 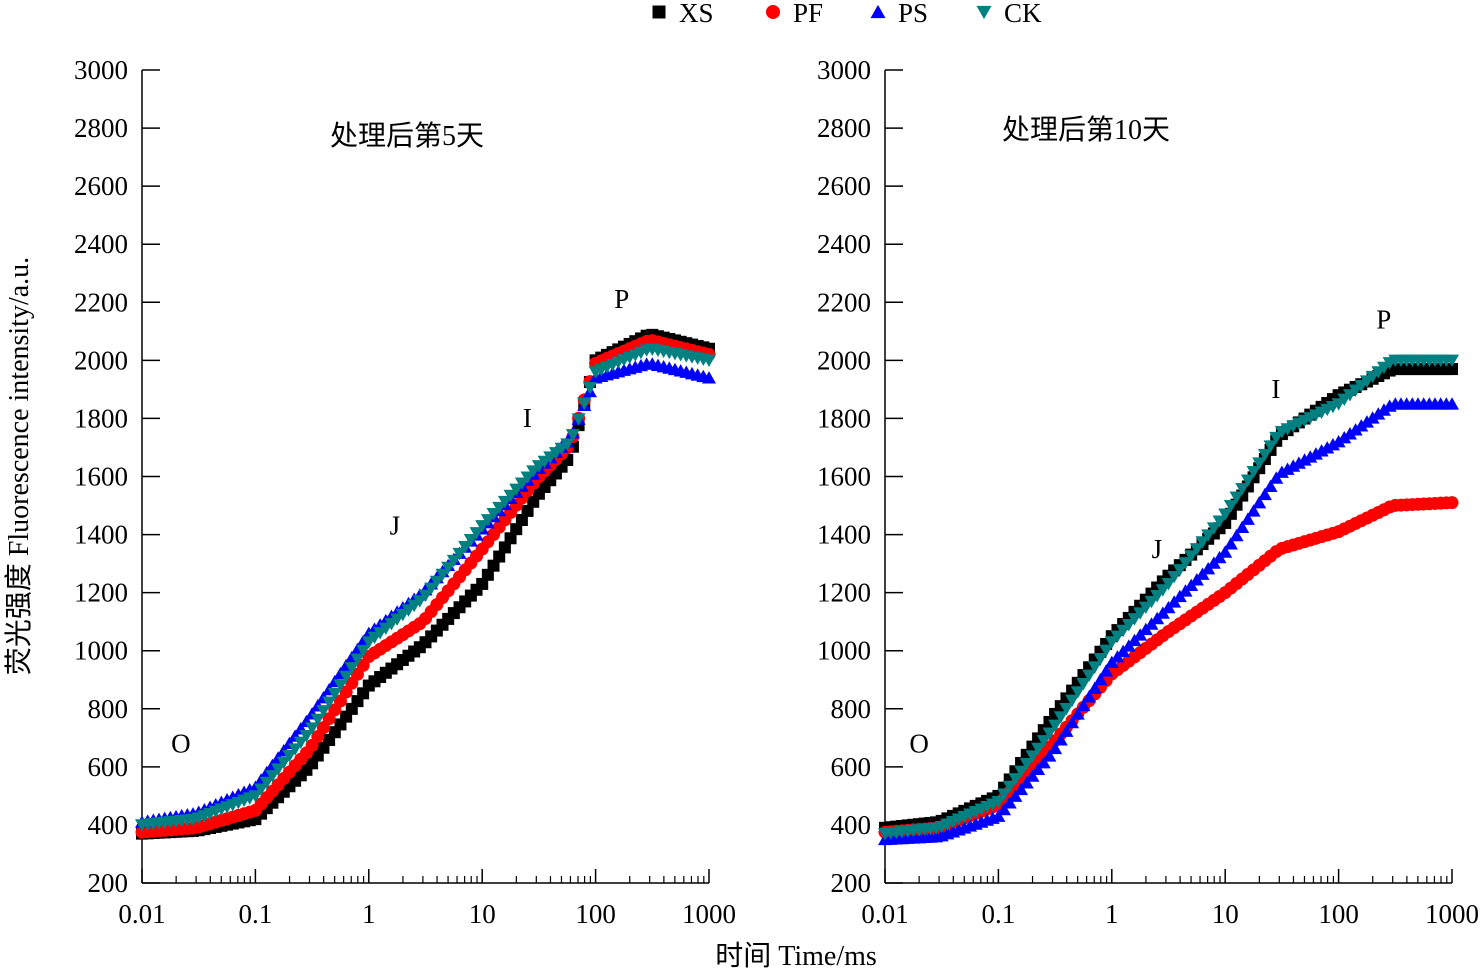 I want to click on x-tick-label: 1, so click(x=369, y=914).